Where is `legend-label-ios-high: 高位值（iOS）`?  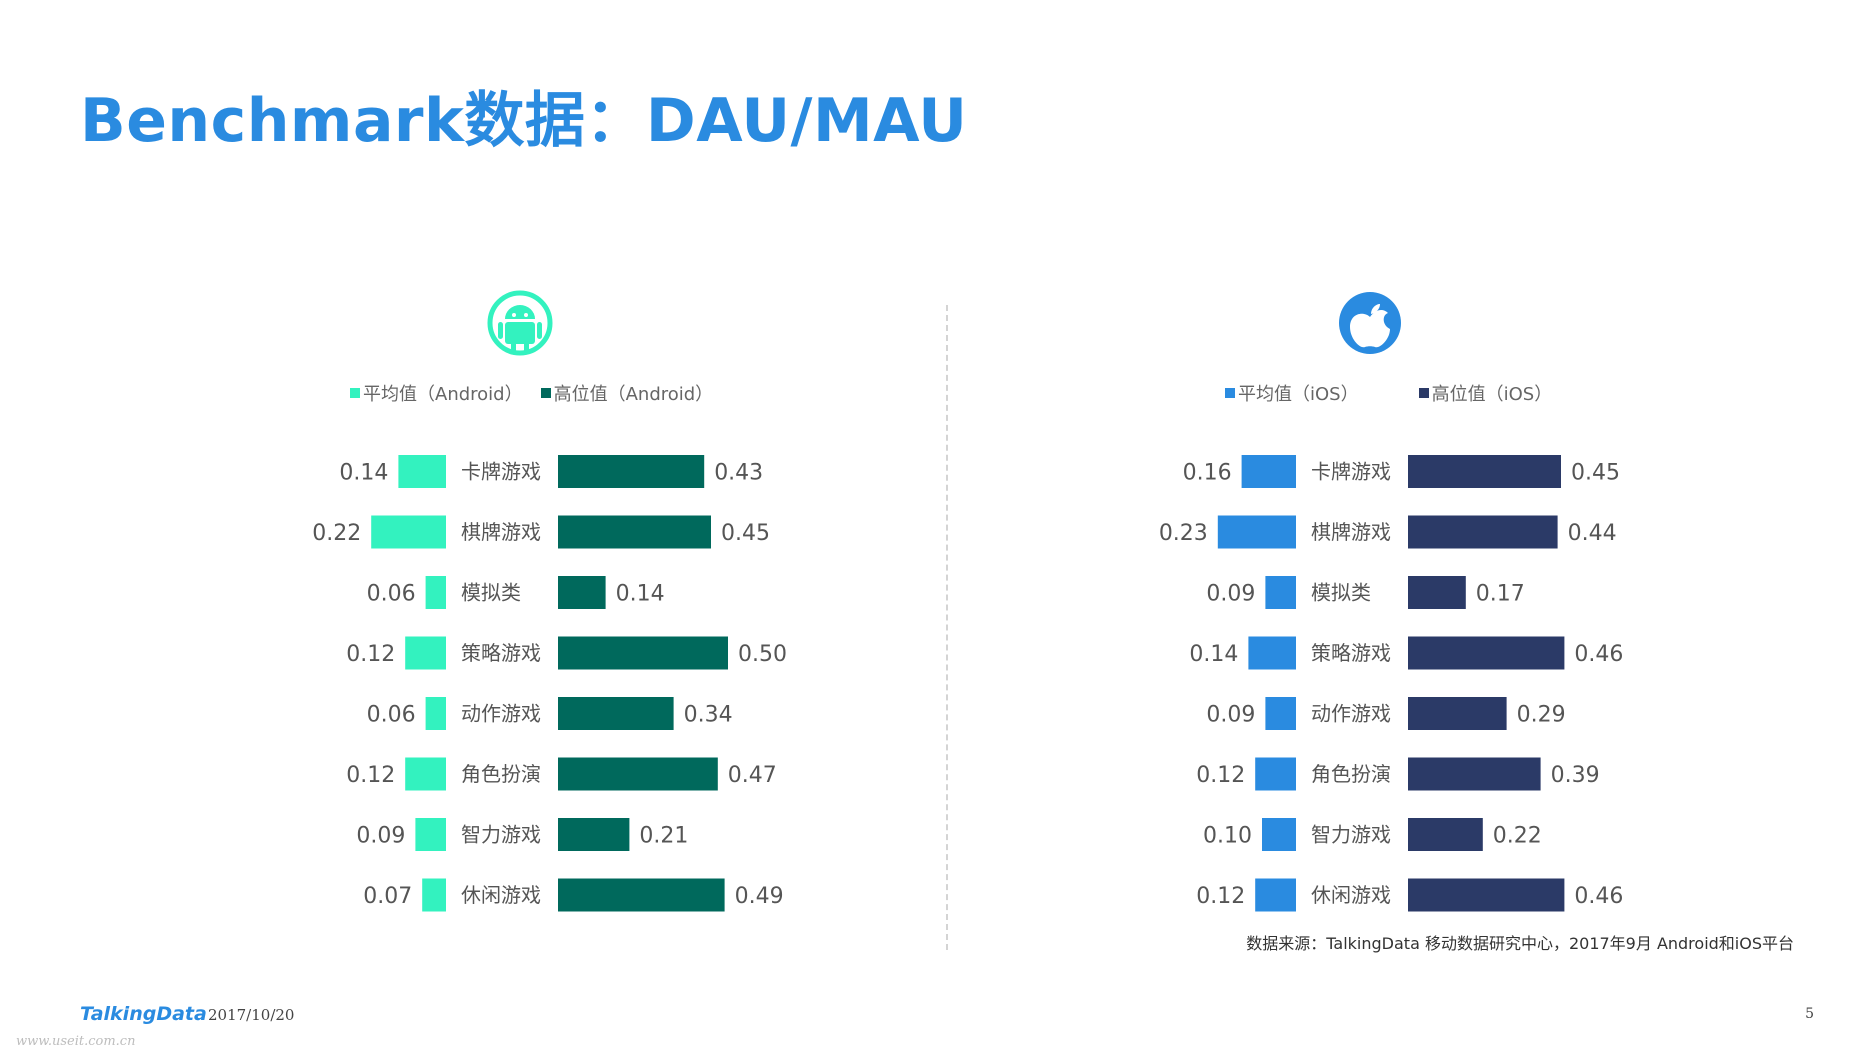 legend-label-ios-high: 高位值（iOS） is located at coordinates (1492, 394).